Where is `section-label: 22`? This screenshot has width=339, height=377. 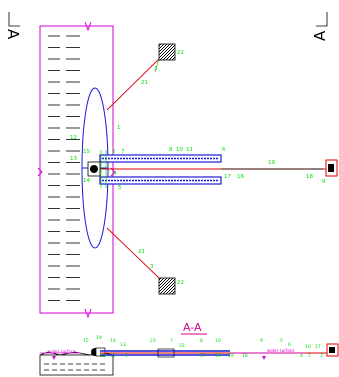
section-label: 22 is located at coordinates (182, 346).